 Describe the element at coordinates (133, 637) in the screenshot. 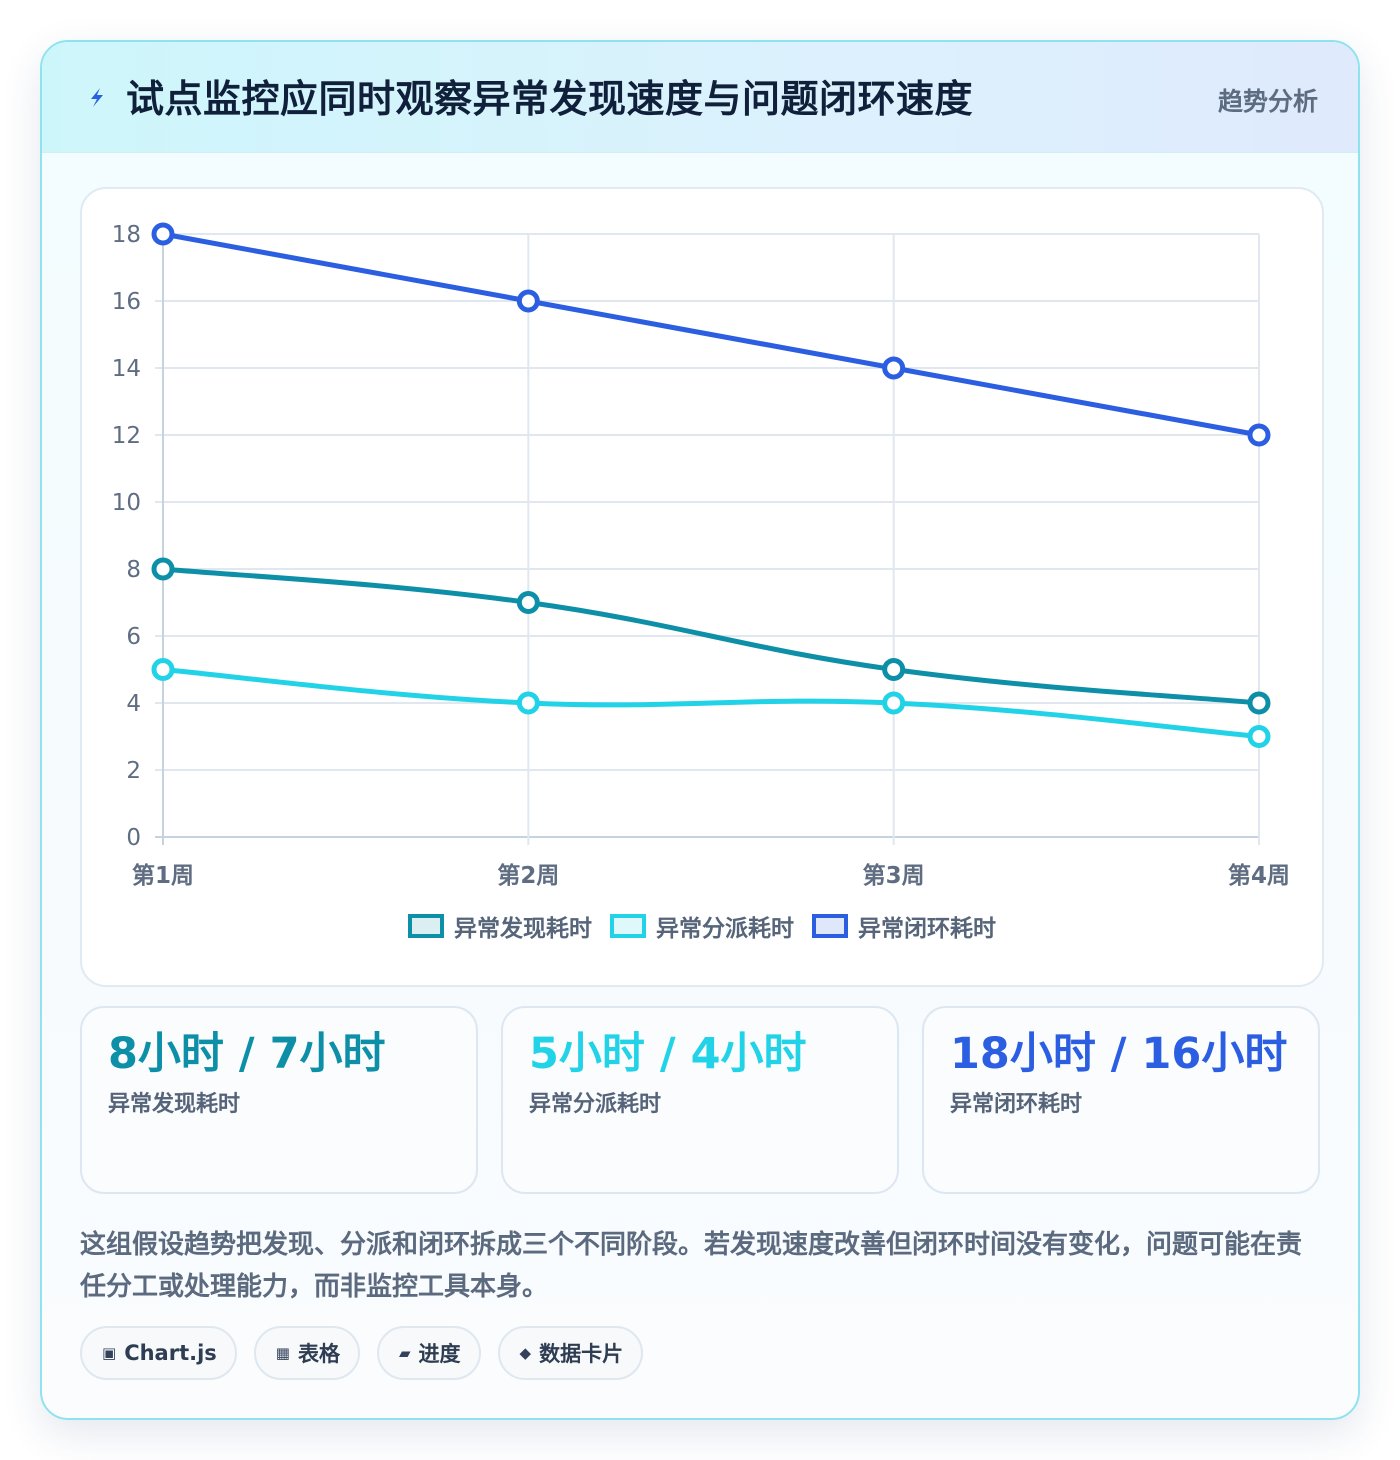

I see `y-tick-label: 6` at that location.